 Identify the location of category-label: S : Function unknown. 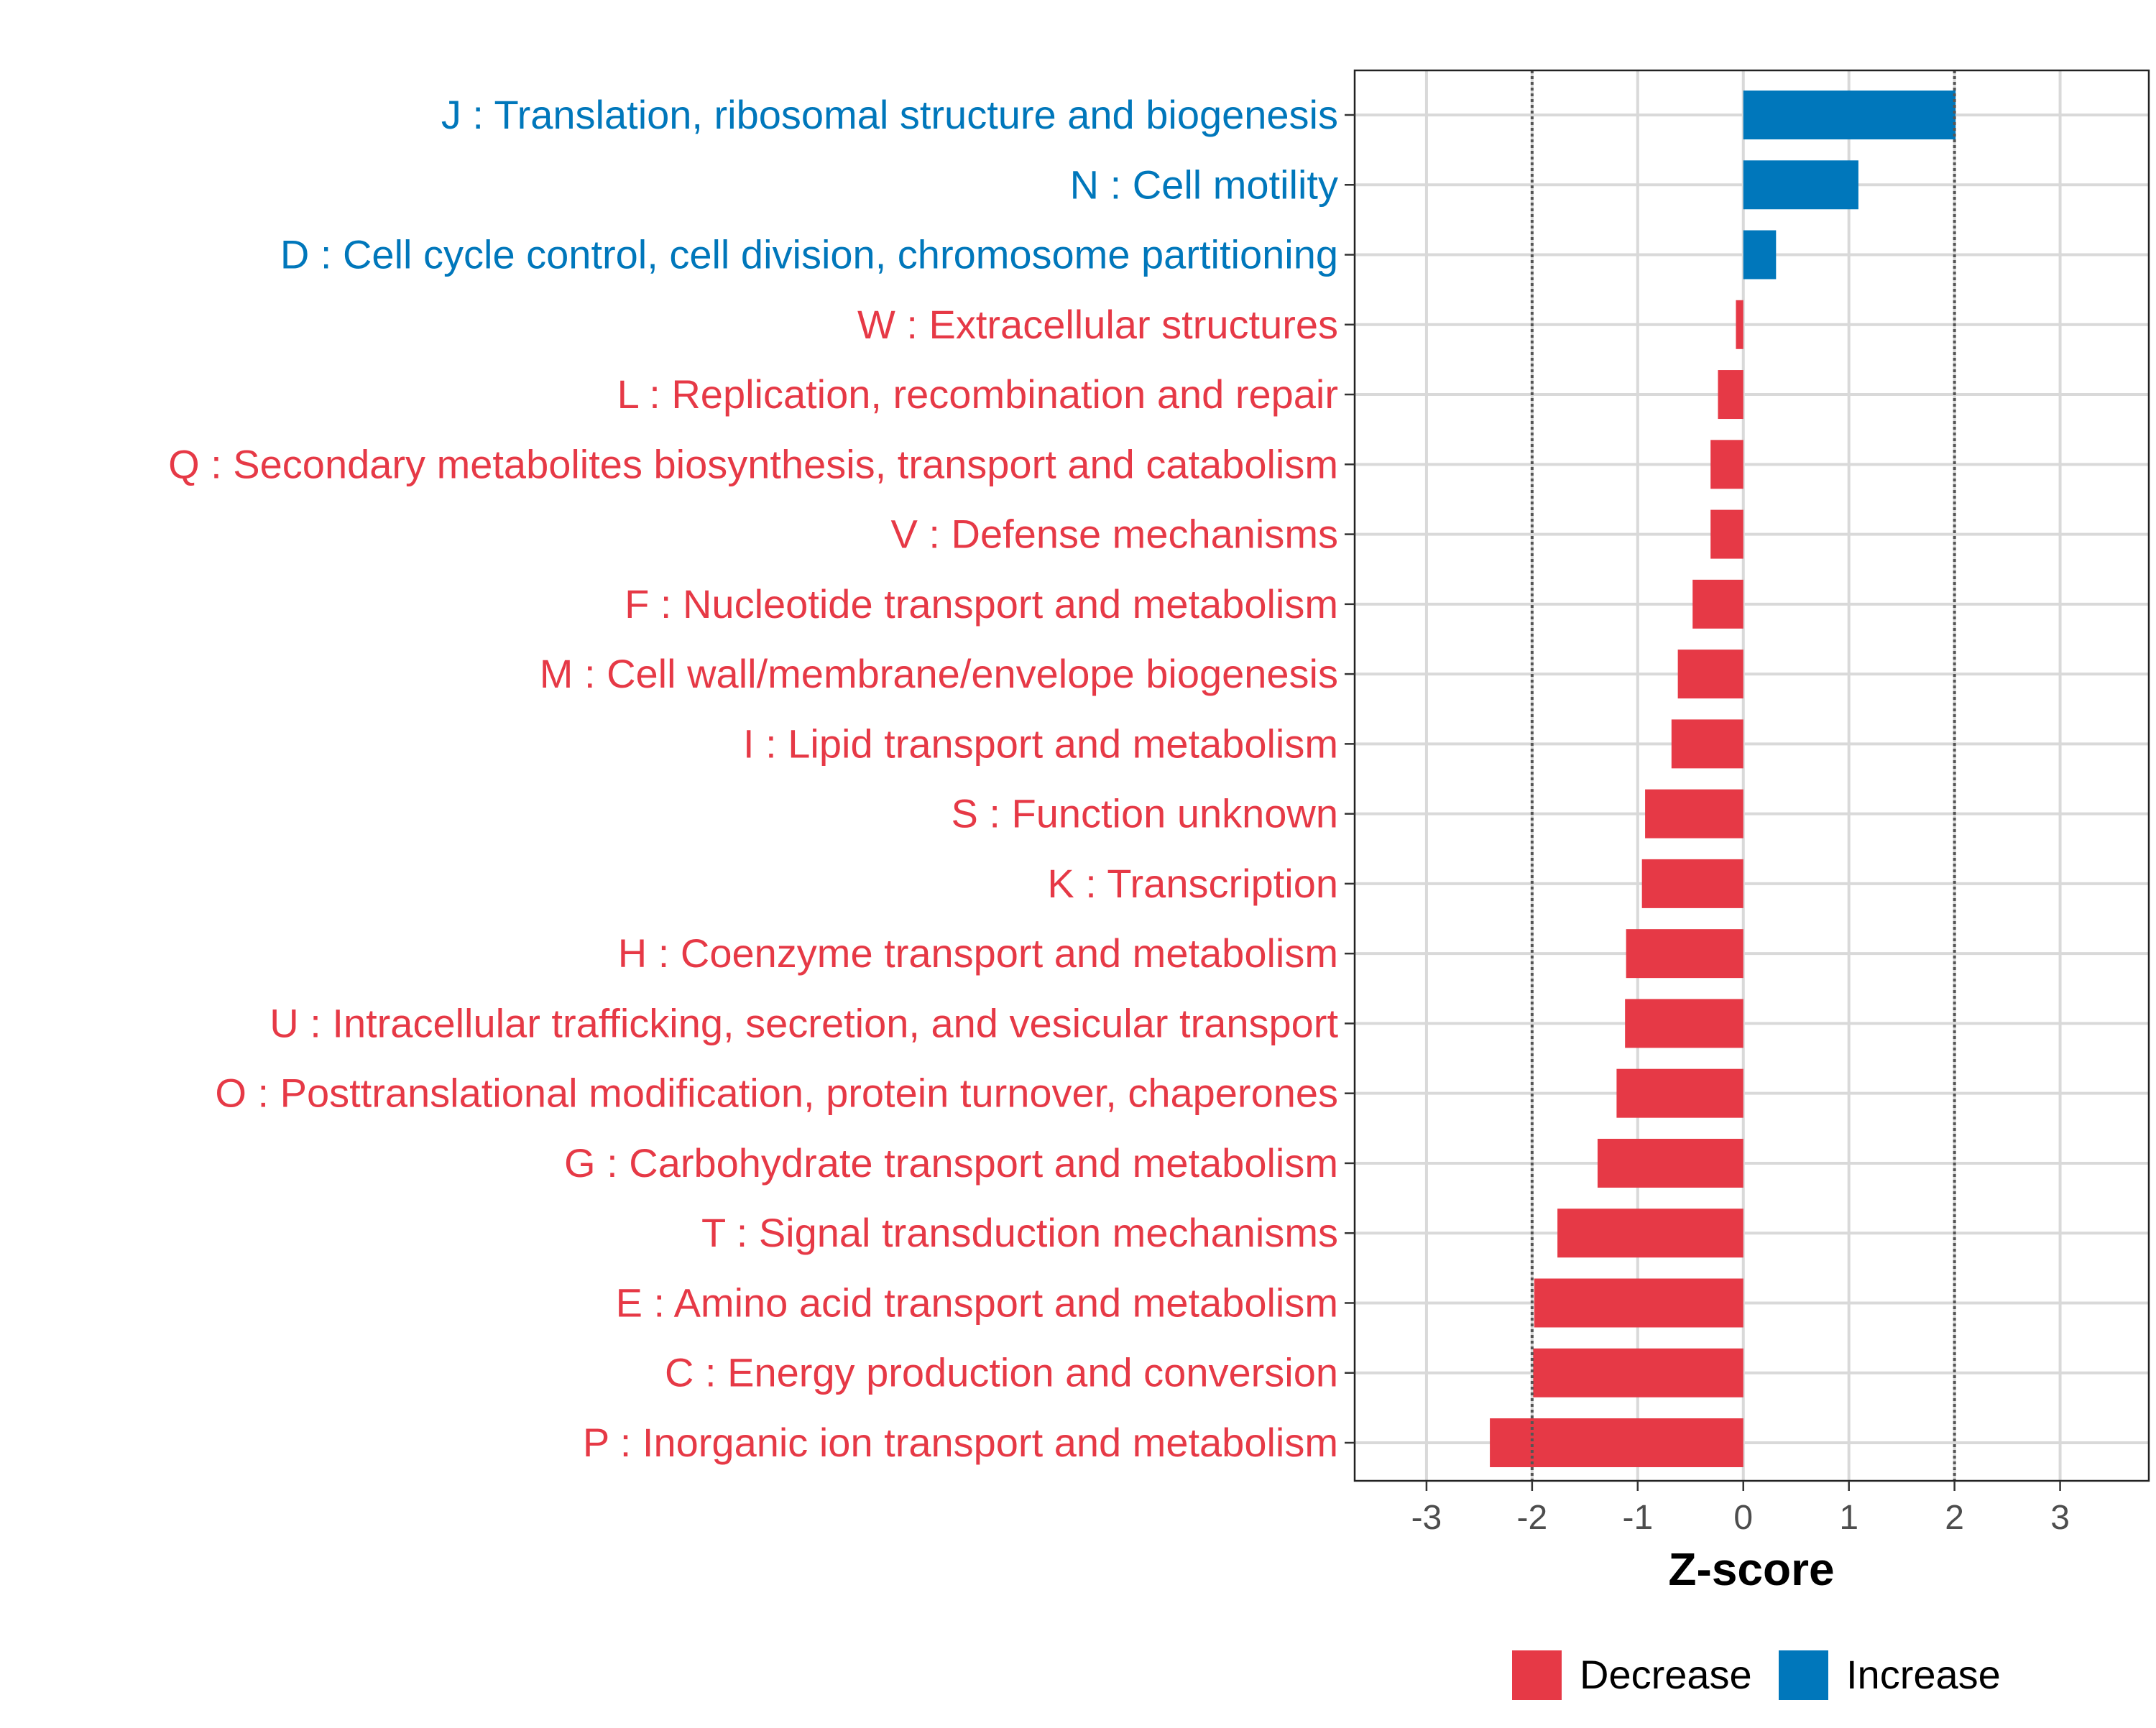
(1144, 813).